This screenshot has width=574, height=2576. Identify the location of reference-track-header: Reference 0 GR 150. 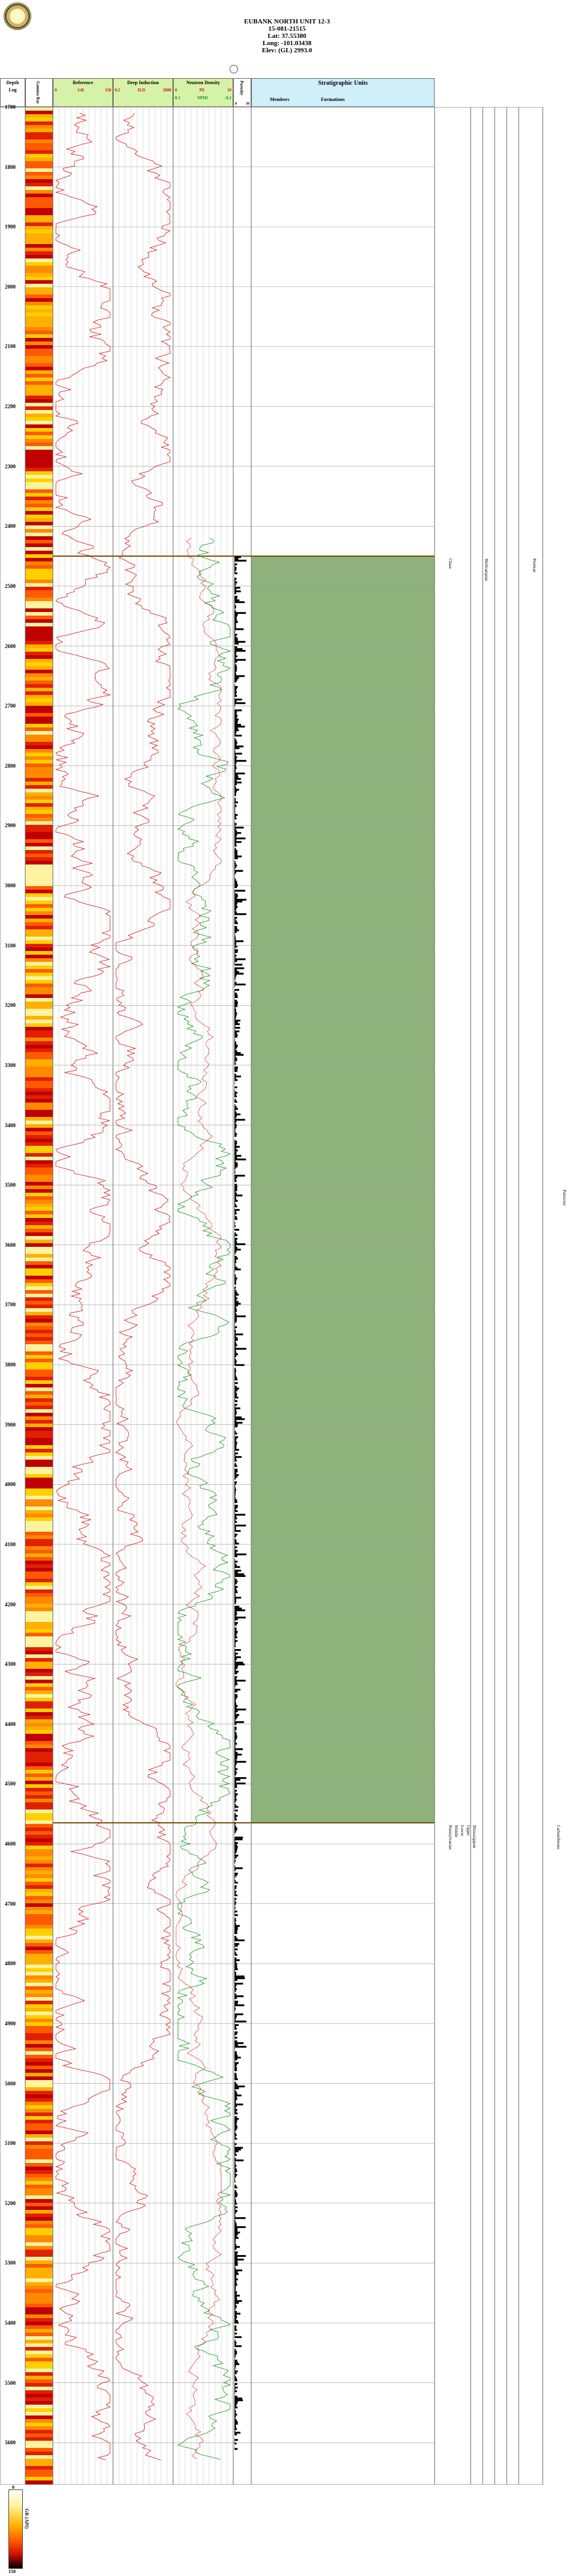
(83, 92).